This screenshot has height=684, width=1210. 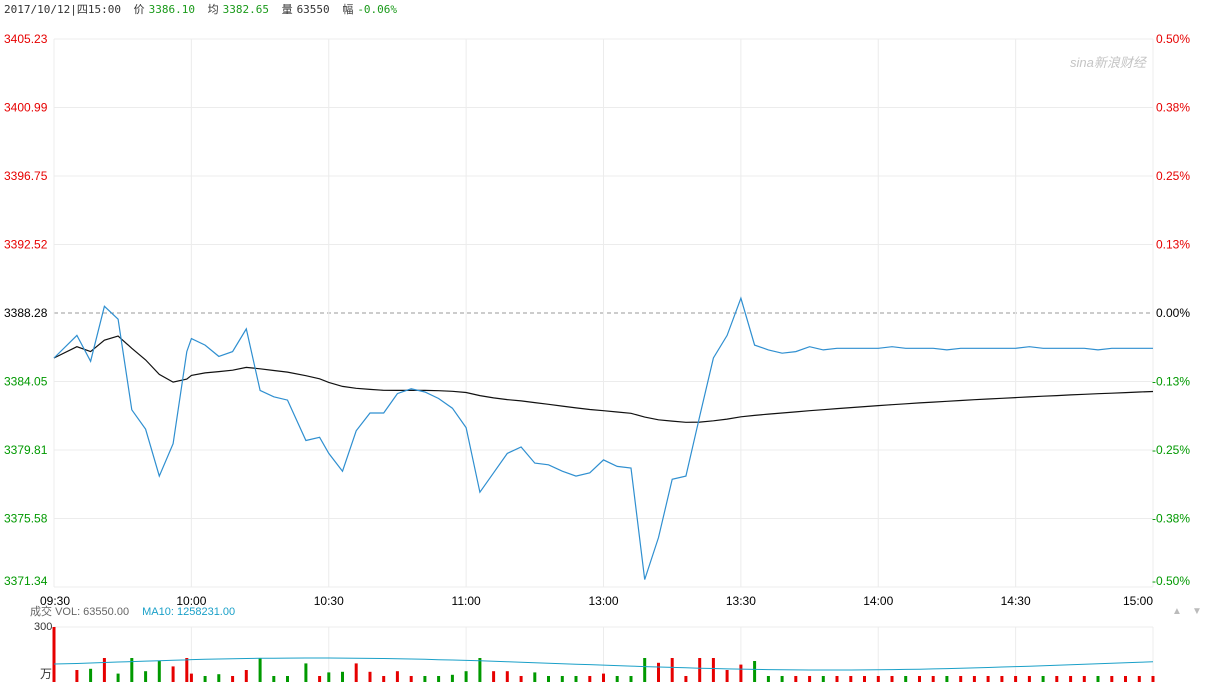 What do you see at coordinates (1197, 611) in the screenshot?
I see `scroll-down-icon: ▼` at bounding box center [1197, 611].